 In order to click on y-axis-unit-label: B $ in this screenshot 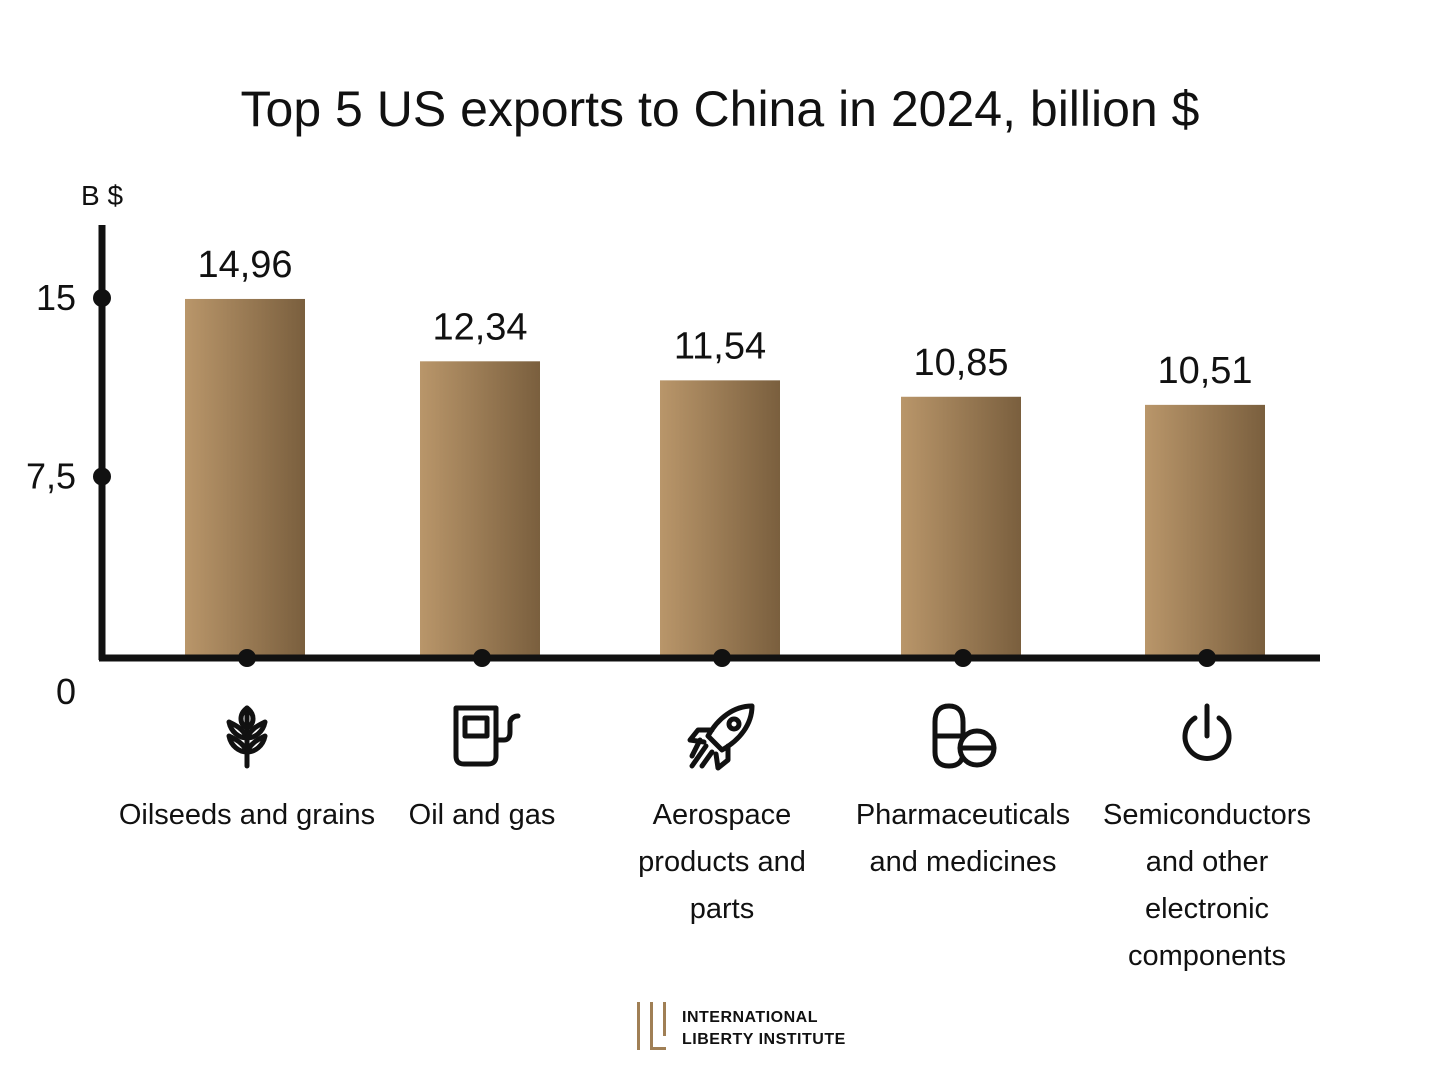, I will do `click(102, 195)`.